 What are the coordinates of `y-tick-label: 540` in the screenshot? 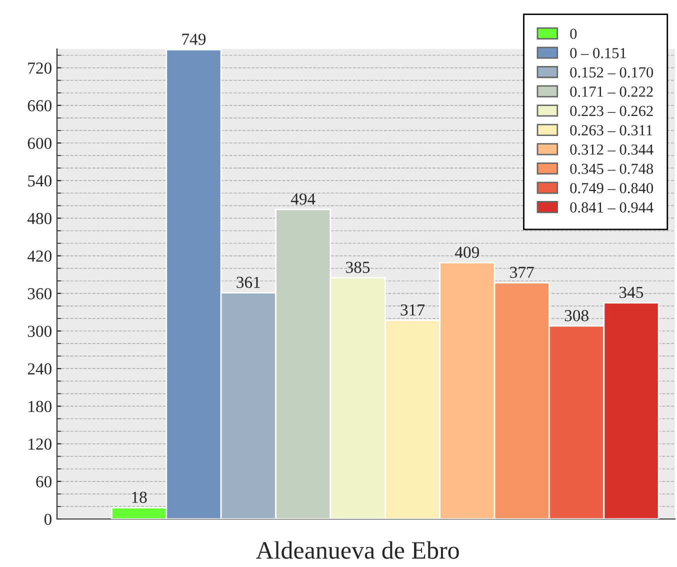 It's located at (40, 181).